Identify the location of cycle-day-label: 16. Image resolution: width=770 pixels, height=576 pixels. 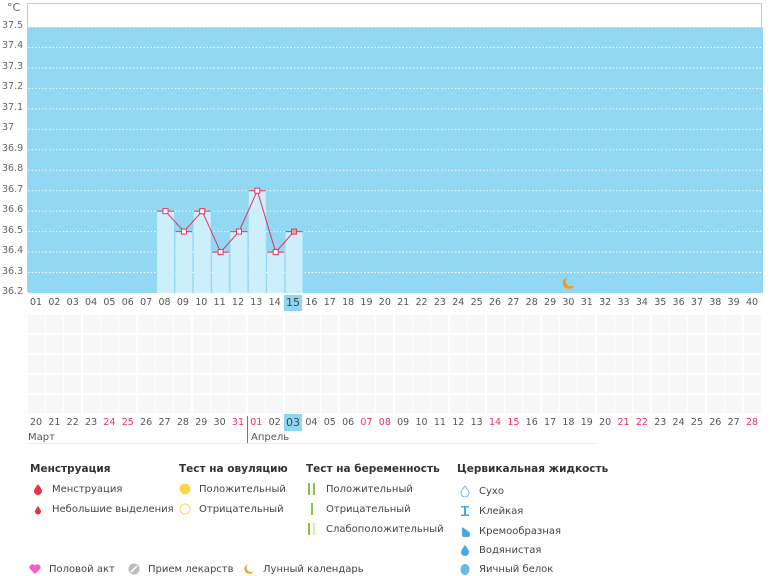
(311, 302).